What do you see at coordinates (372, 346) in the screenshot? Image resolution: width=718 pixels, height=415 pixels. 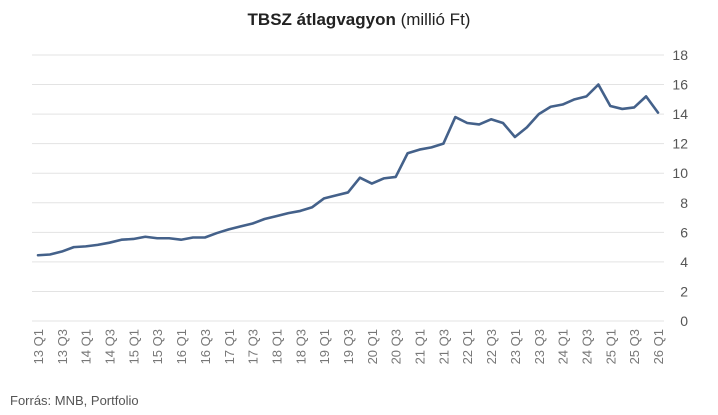 I see `x-tick-label: 20 Q1` at bounding box center [372, 346].